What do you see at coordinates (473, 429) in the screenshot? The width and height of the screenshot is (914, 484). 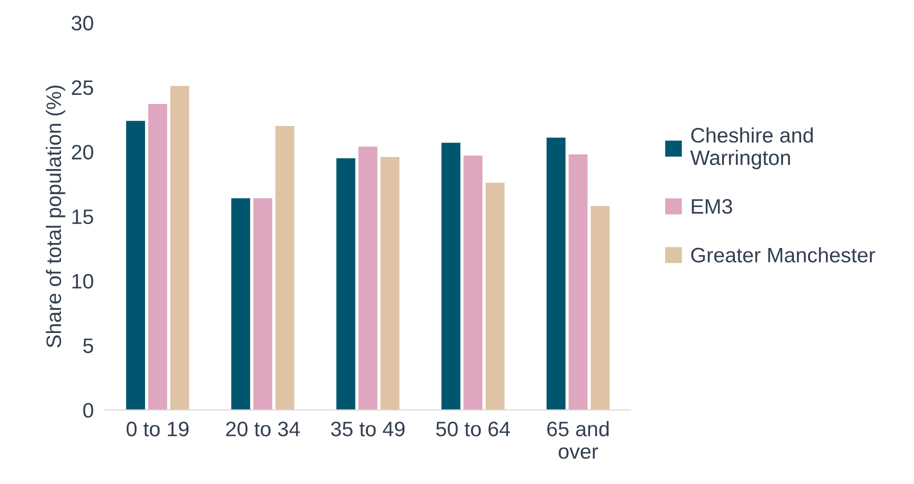 I see `x-tick-label: 50 to 64` at bounding box center [473, 429].